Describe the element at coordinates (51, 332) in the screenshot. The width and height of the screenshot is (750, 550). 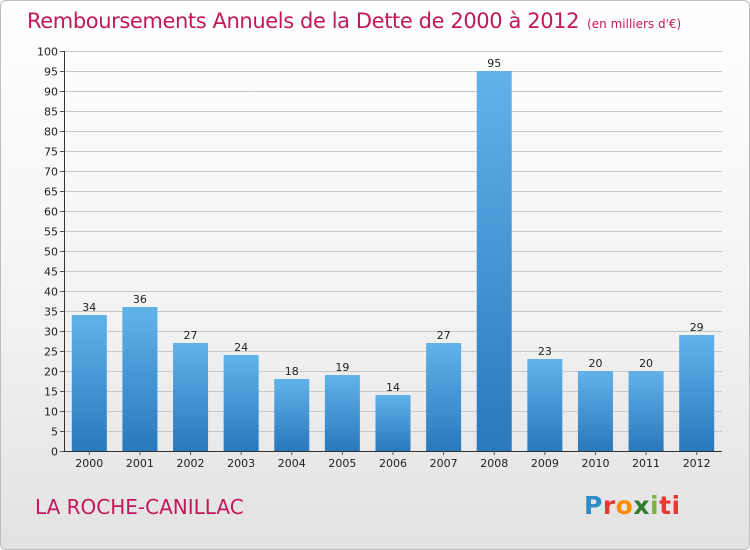
I see `y-tick-label: 30` at that location.